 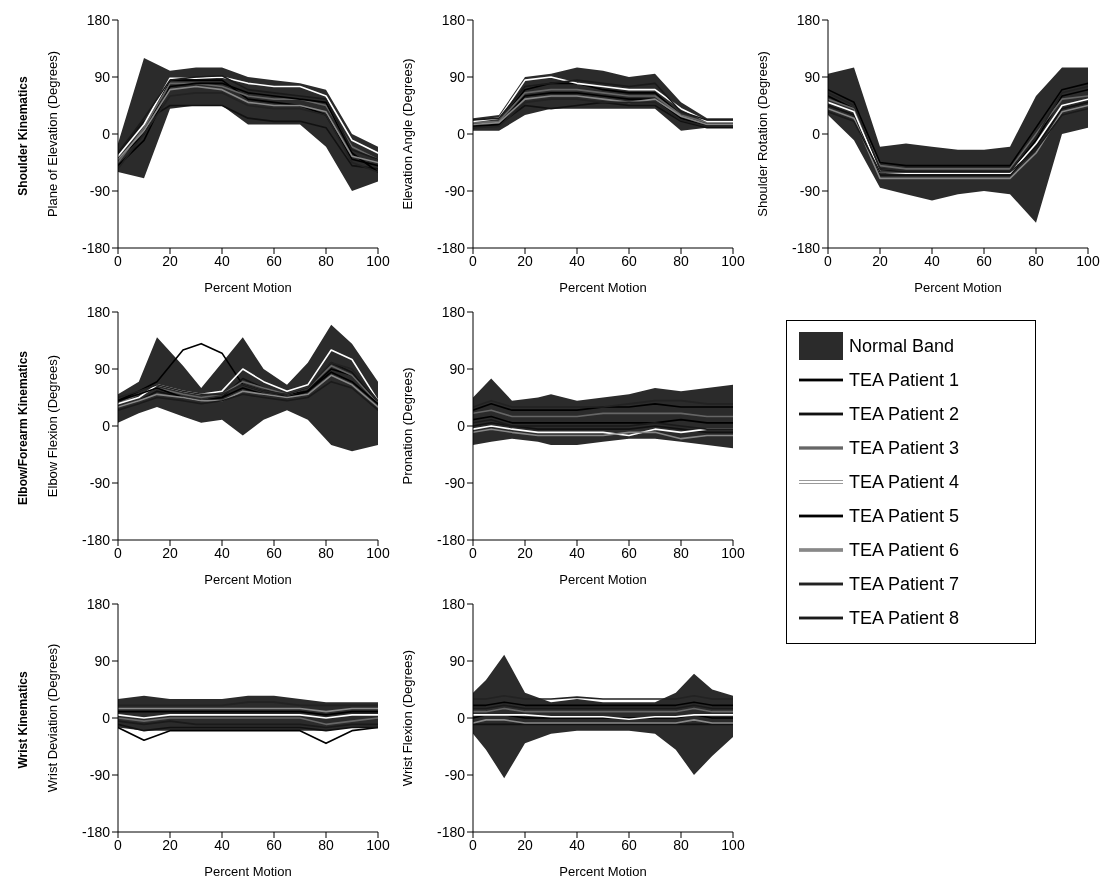 What do you see at coordinates (407, 134) in the screenshot?
I see `y-axis-title: Elevation Angle (Degrees)` at bounding box center [407, 134].